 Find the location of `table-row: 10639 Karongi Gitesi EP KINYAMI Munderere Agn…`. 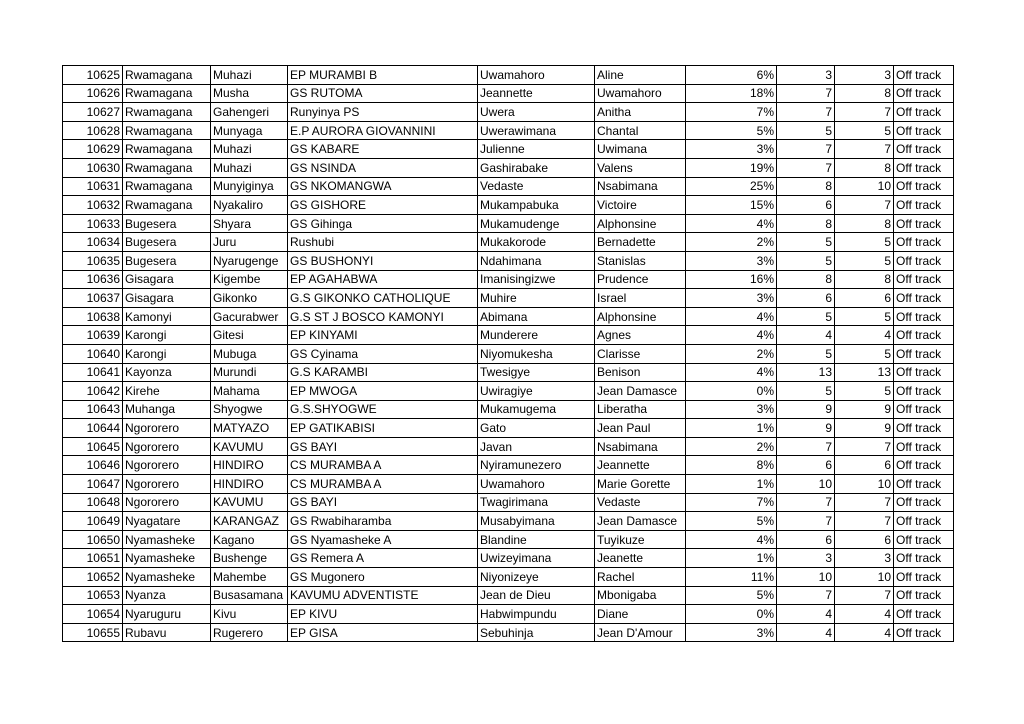

table-row: 10639 Karongi Gitesi EP KINYAMI Munderere Agn… is located at coordinates (508, 335).